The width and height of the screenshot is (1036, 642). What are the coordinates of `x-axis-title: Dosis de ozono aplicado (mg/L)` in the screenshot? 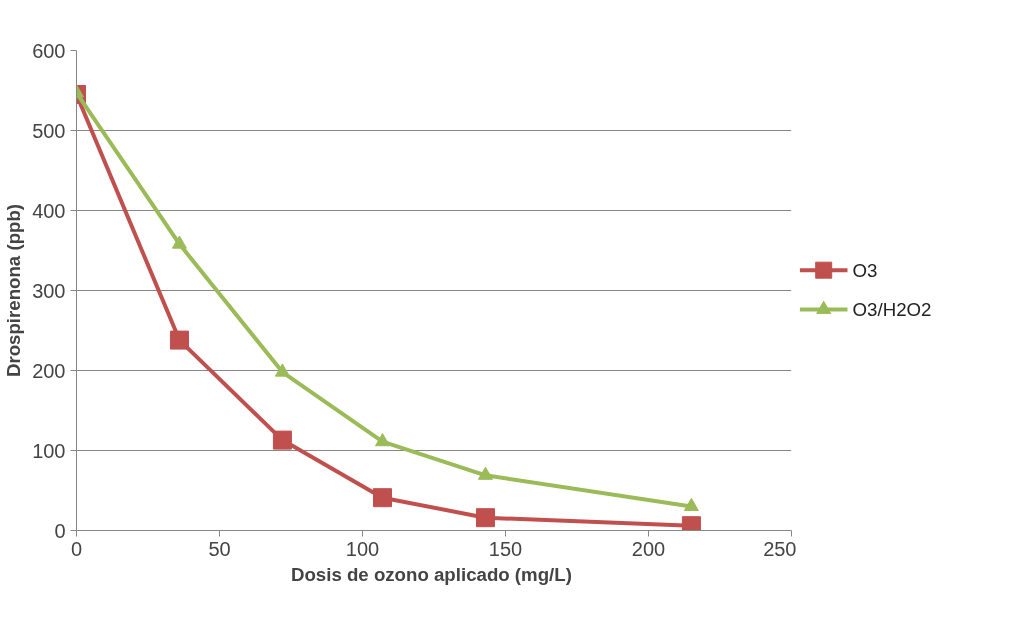 It's located at (431, 574).